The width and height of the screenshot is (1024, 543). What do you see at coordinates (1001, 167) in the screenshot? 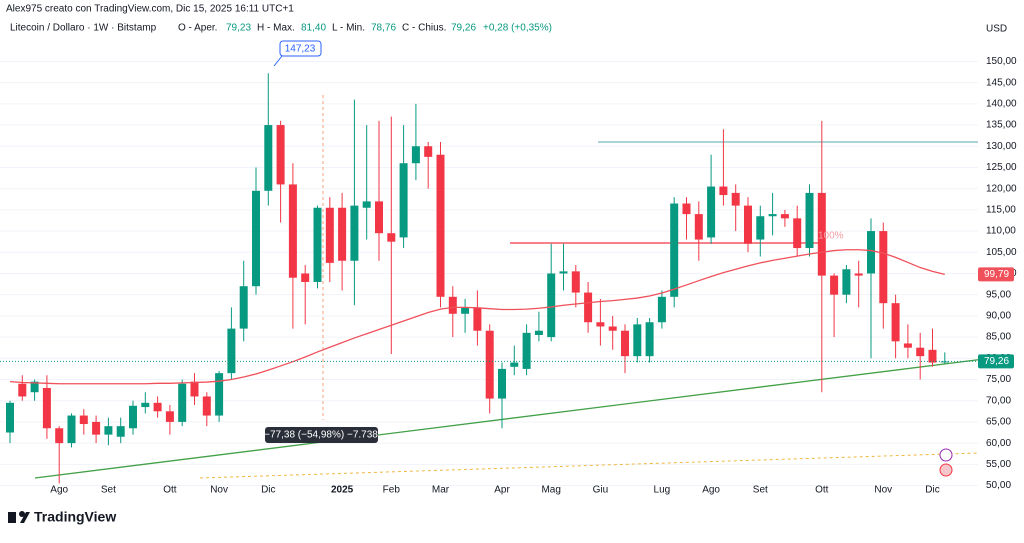
I see `y-tick-label: 125,00` at bounding box center [1001, 167].